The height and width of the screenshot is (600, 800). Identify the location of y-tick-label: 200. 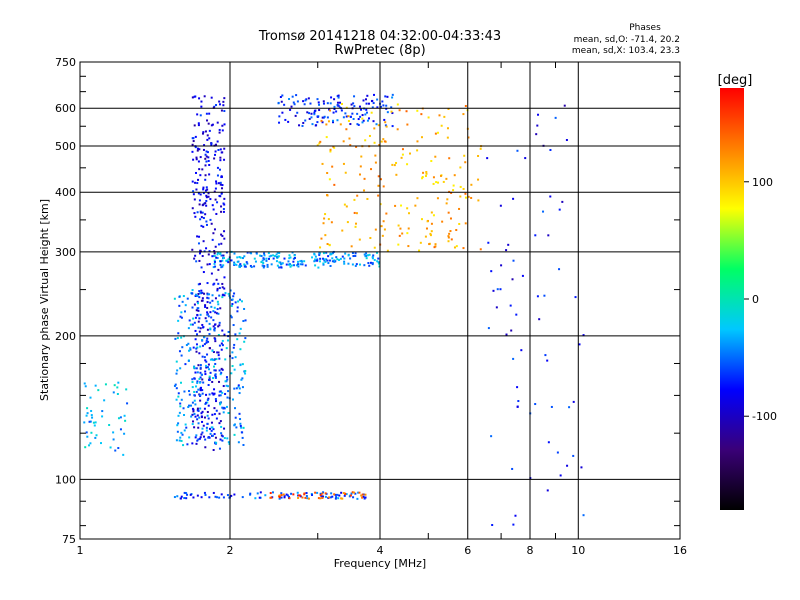
(65, 336).